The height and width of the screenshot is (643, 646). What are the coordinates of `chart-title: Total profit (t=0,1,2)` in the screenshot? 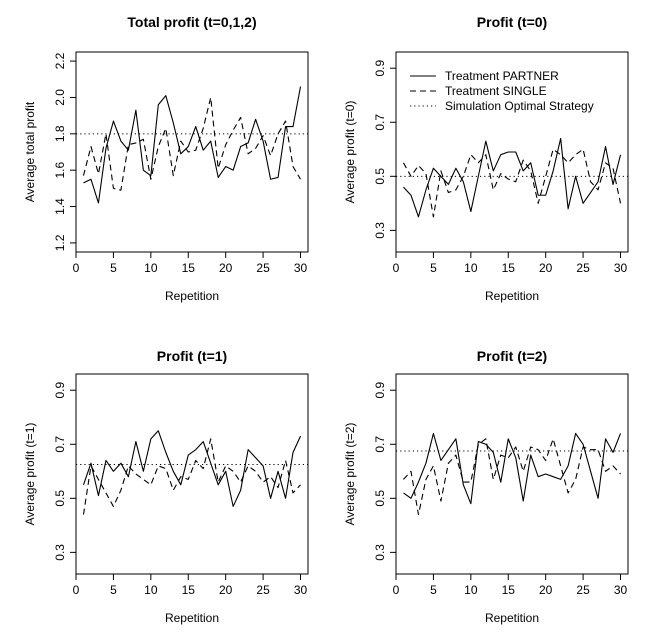 It's located at (191, 22).